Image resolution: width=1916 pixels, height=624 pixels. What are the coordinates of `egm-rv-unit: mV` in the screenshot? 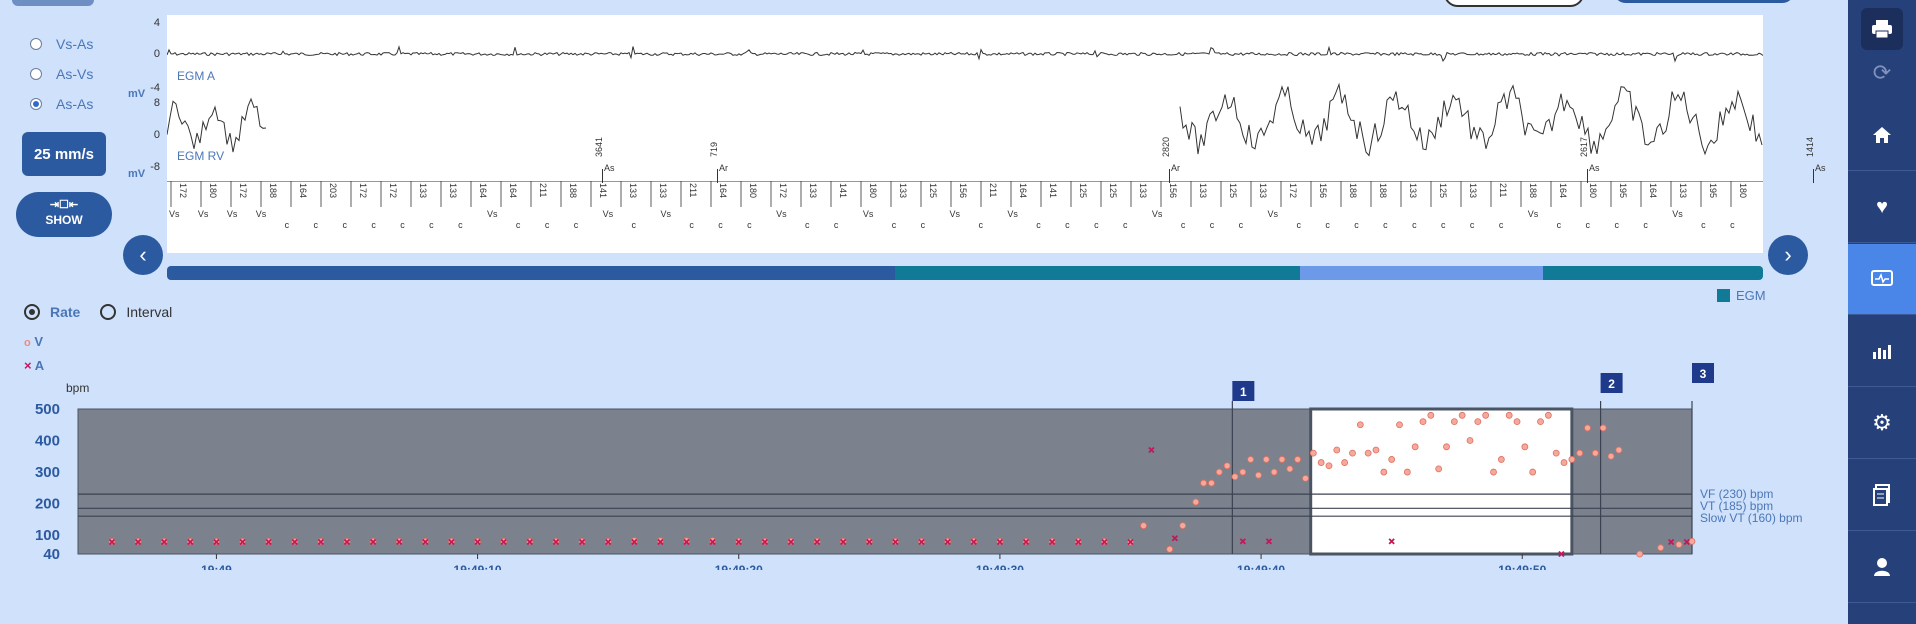 It's located at (137, 174).